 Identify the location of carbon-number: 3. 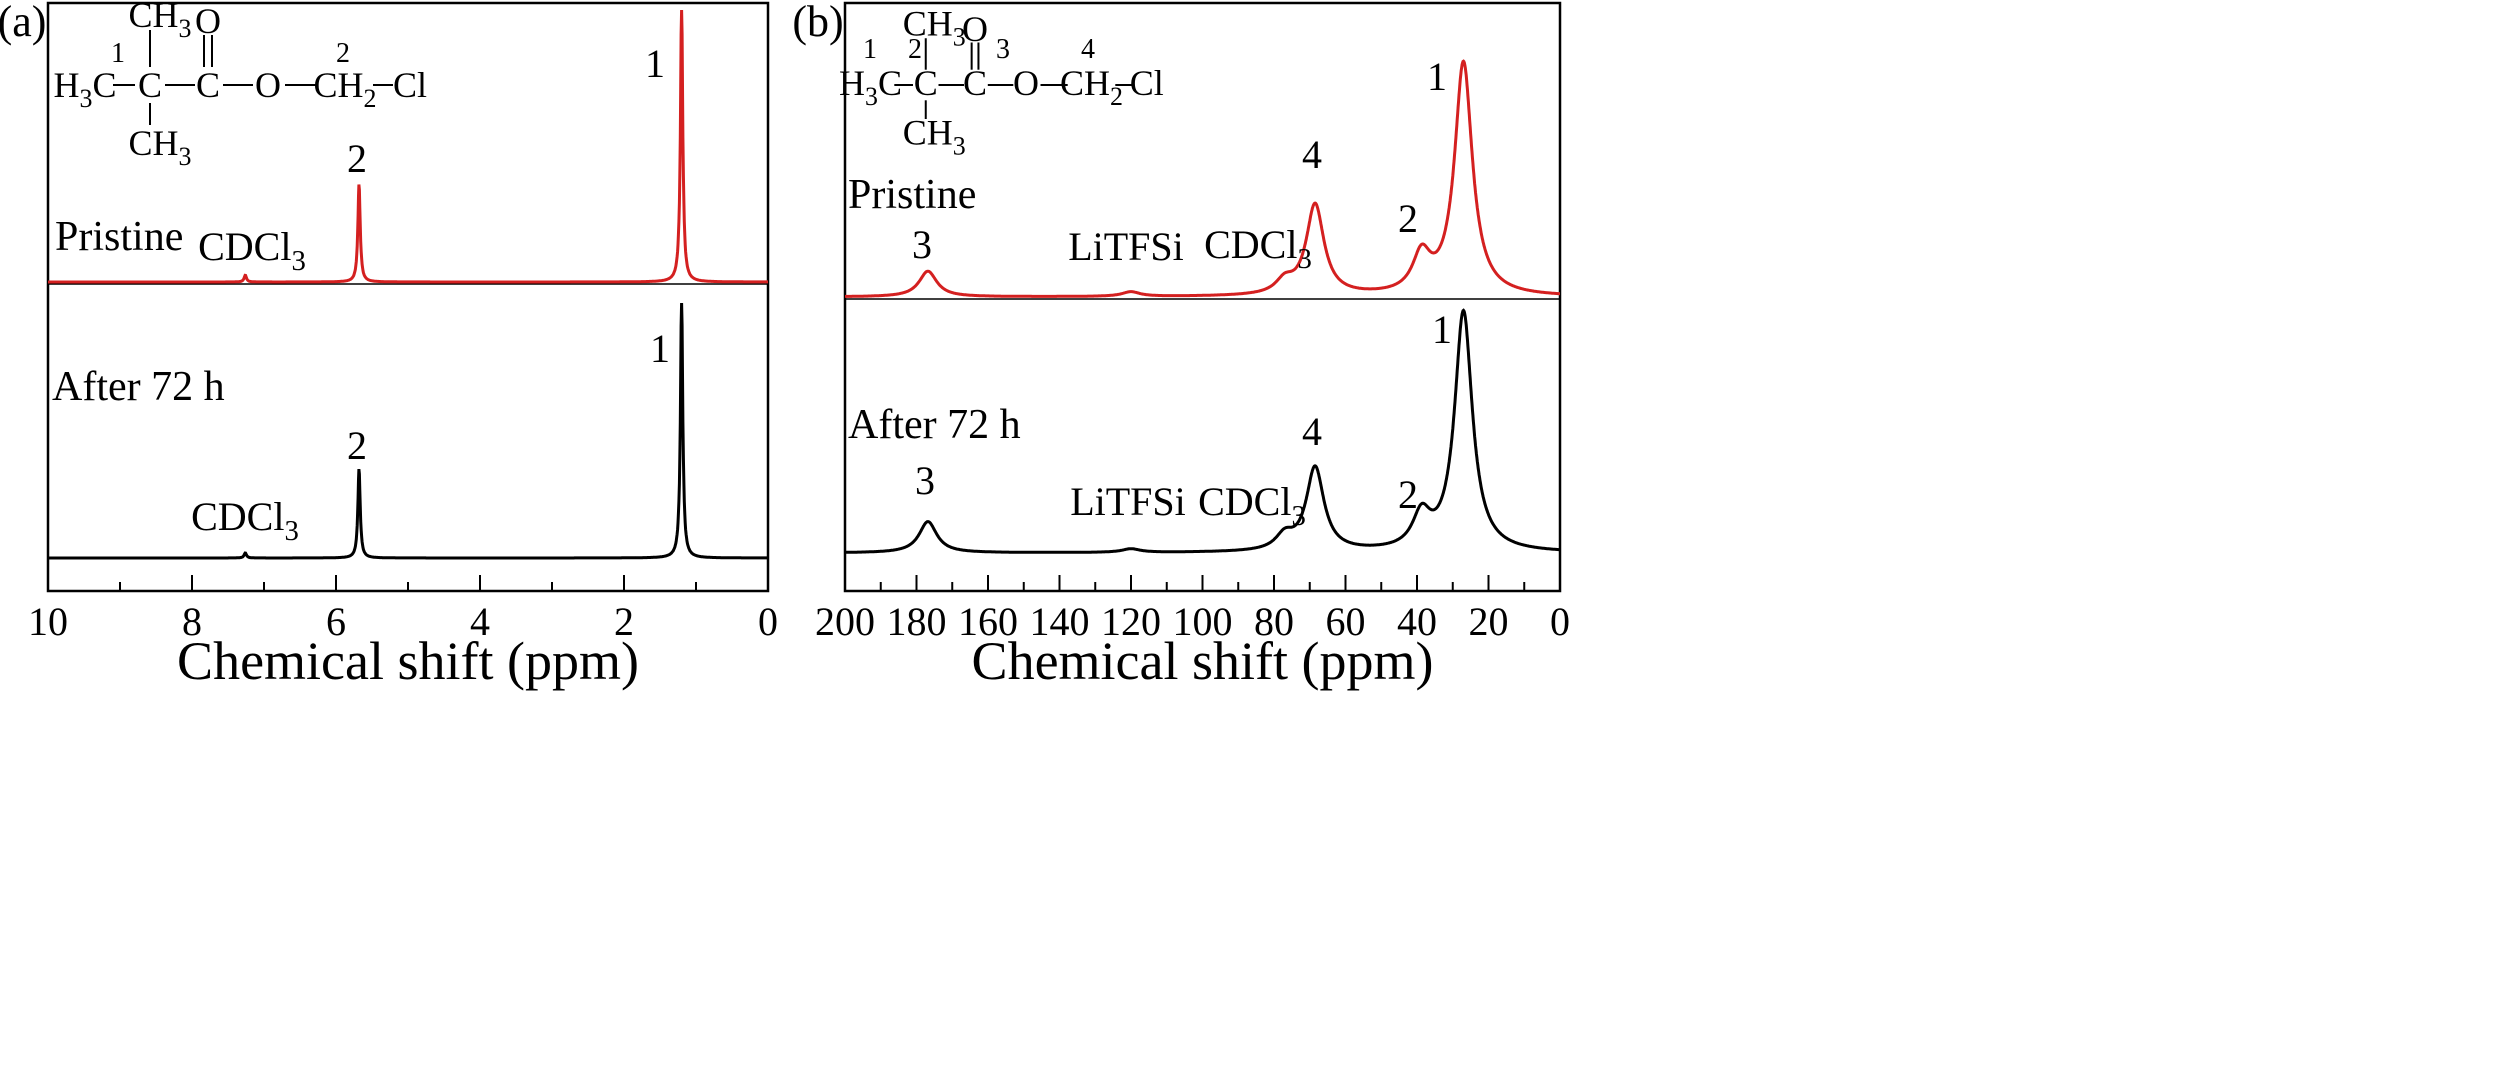
(1003, 49).